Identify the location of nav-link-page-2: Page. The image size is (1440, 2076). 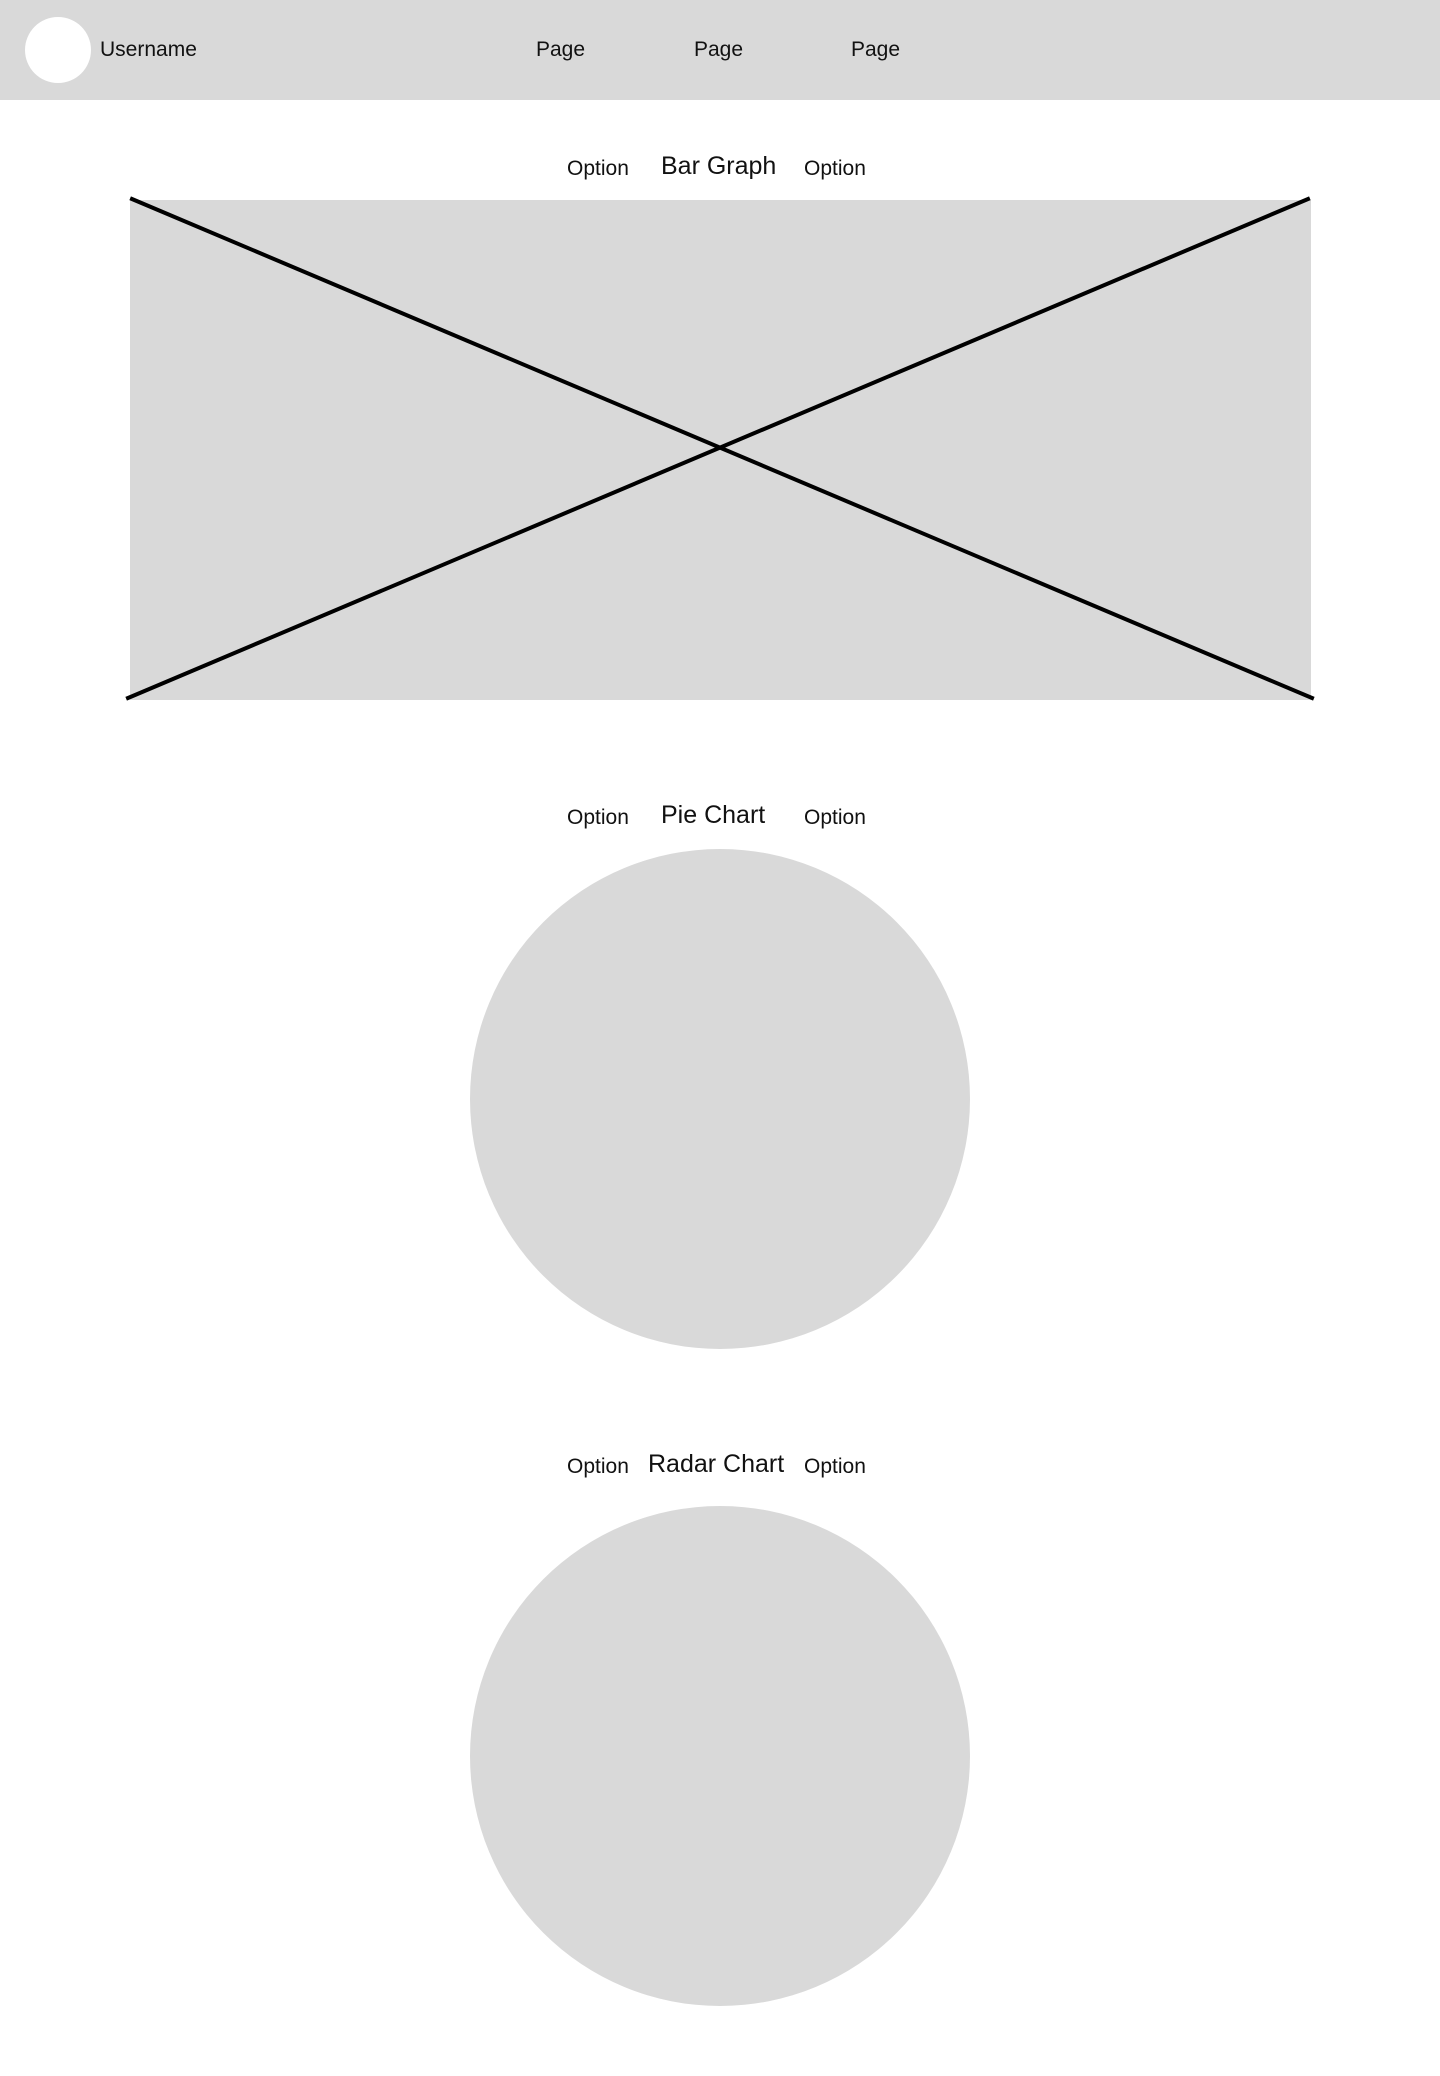
(719, 49).